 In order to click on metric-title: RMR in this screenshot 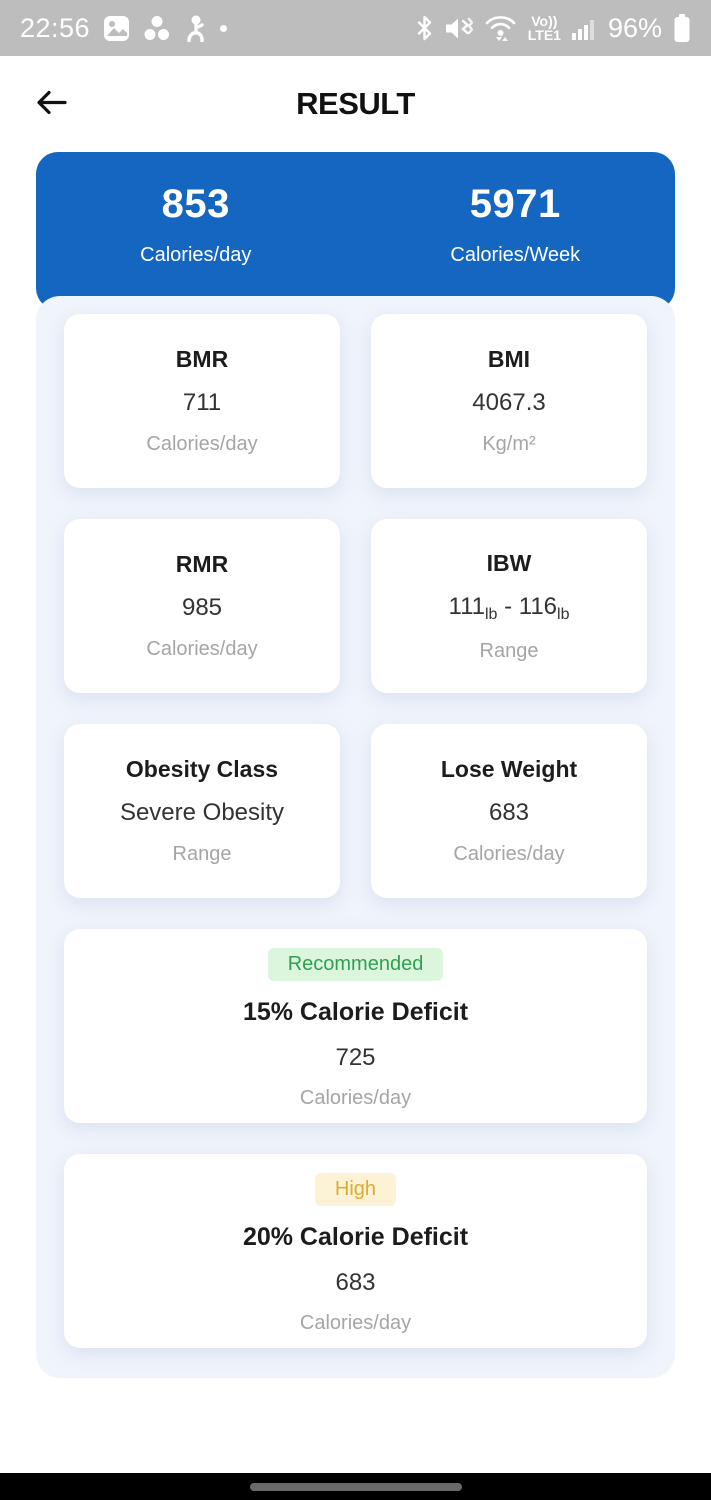, I will do `click(202, 564)`.